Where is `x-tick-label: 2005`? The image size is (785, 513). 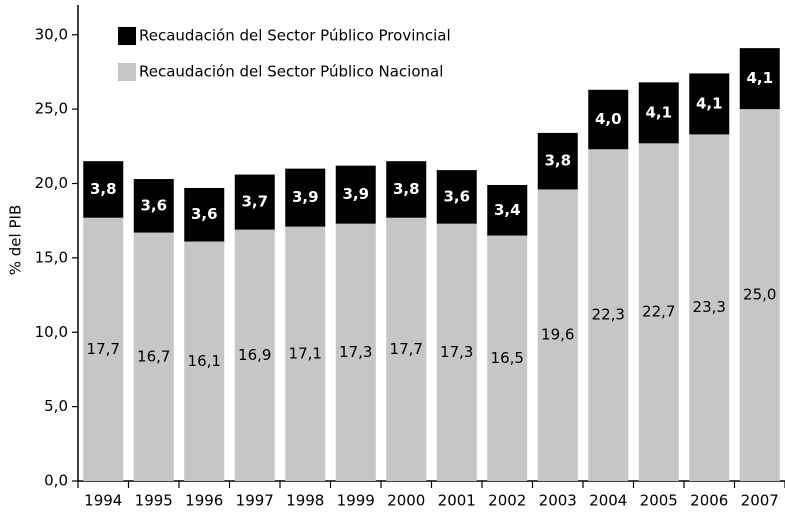
x-tick-label: 2005 is located at coordinates (659, 501).